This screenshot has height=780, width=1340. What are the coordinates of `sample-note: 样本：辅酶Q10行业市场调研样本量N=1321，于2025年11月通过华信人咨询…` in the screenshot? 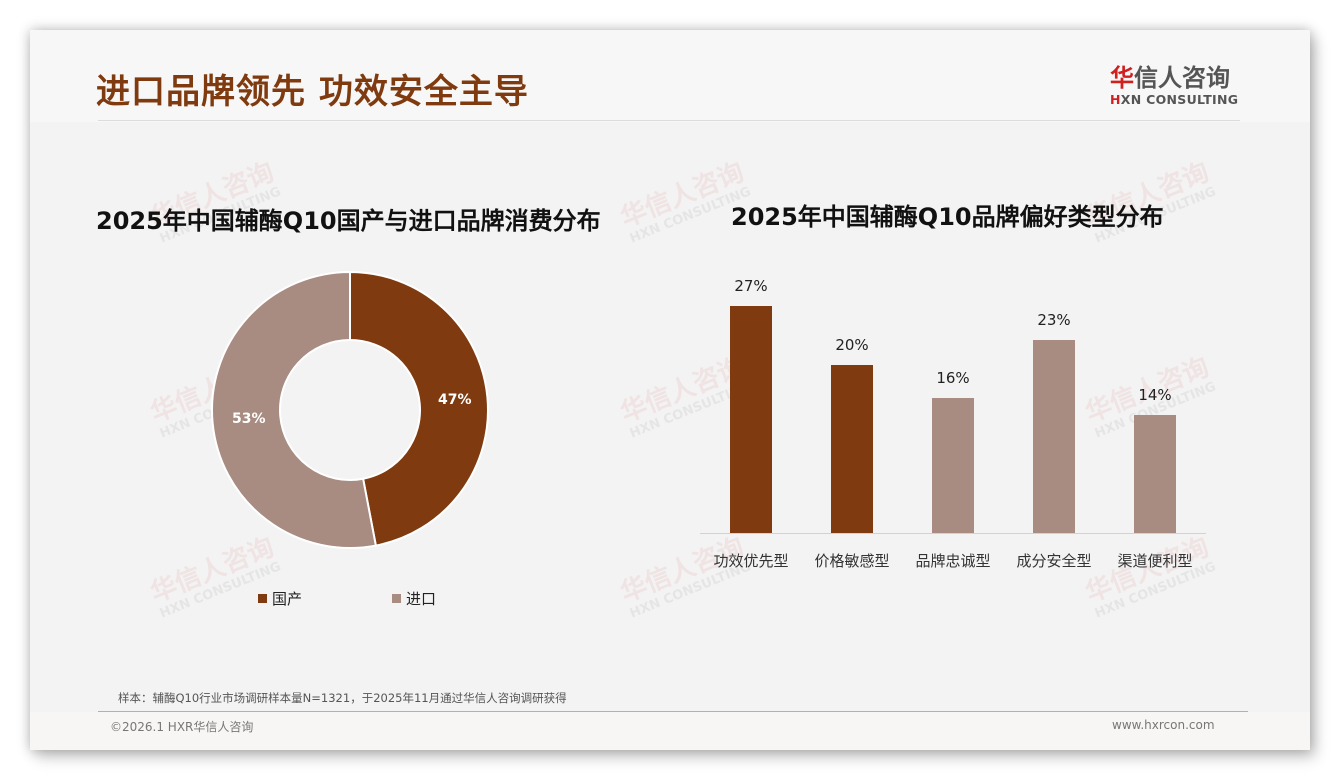 It's located at (342, 698).